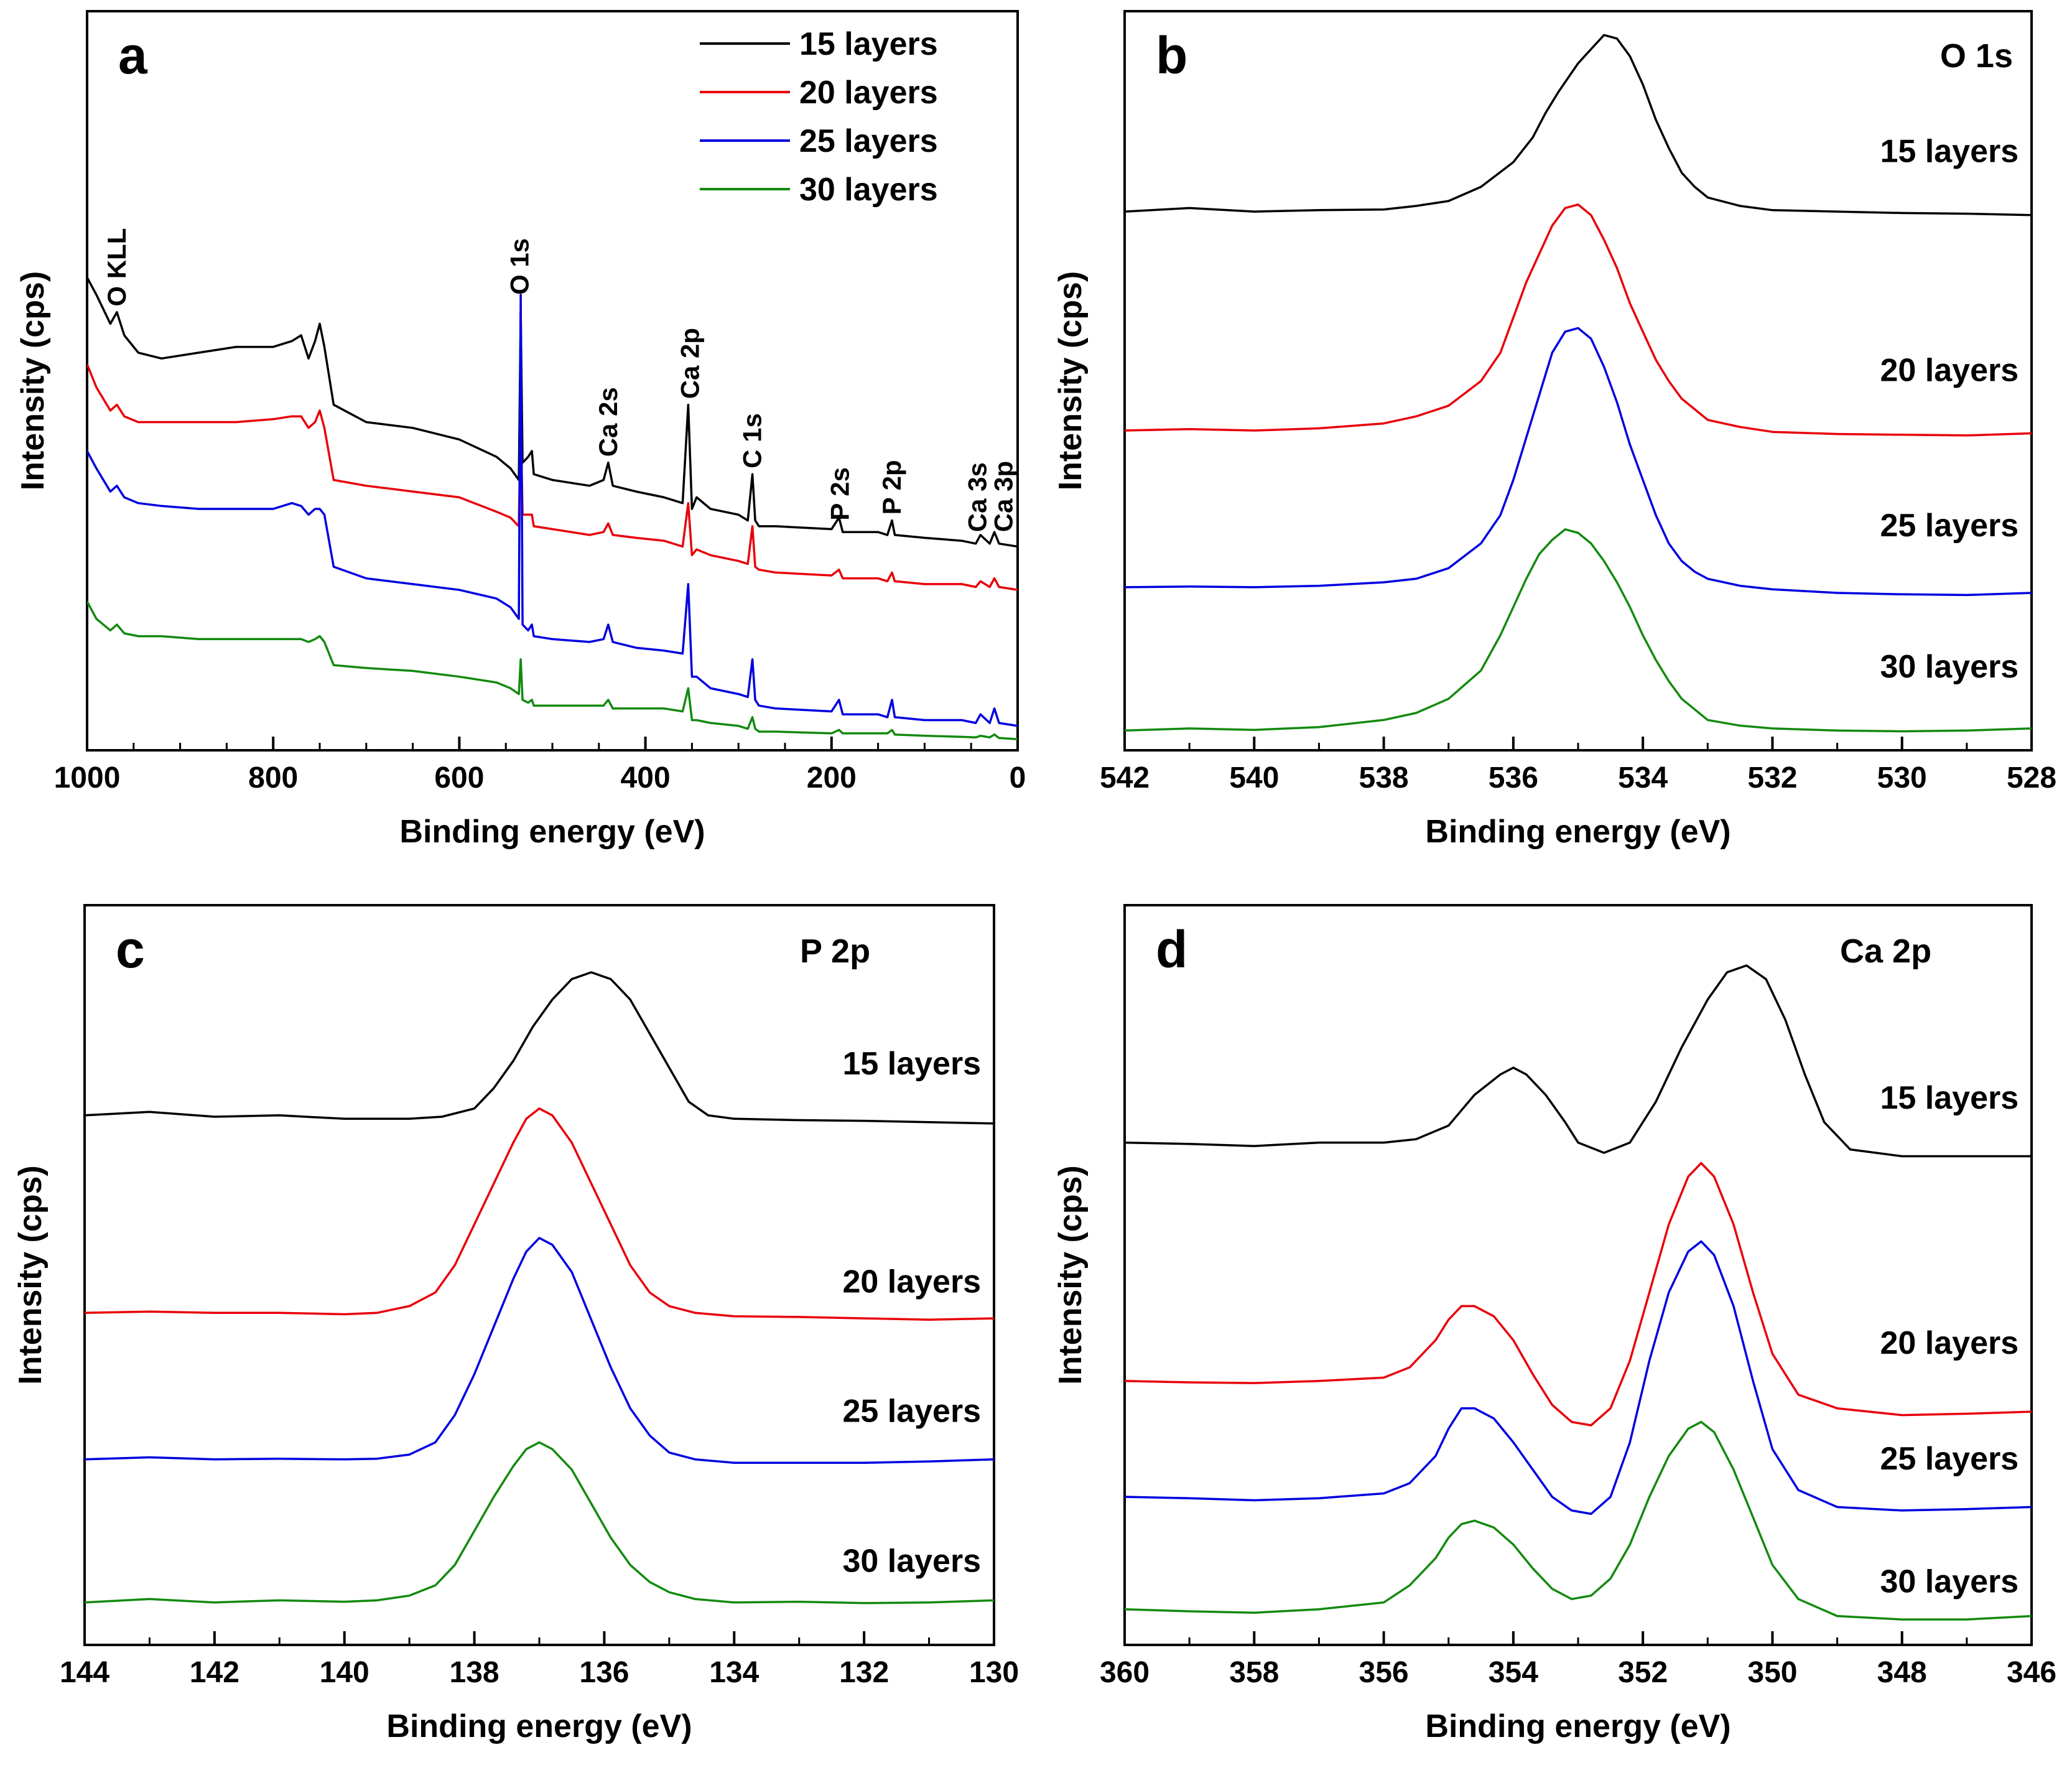 The height and width of the screenshot is (1788, 2072). Describe the element at coordinates (1171, 55) in the screenshot. I see `panel-letter: b` at that location.